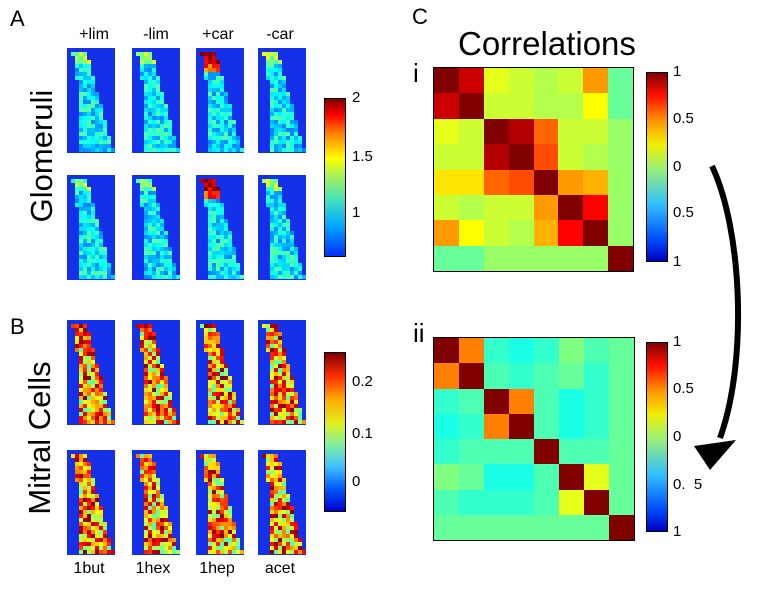 The image size is (764, 601). I want to click on colorbar-ii, so click(657, 437).